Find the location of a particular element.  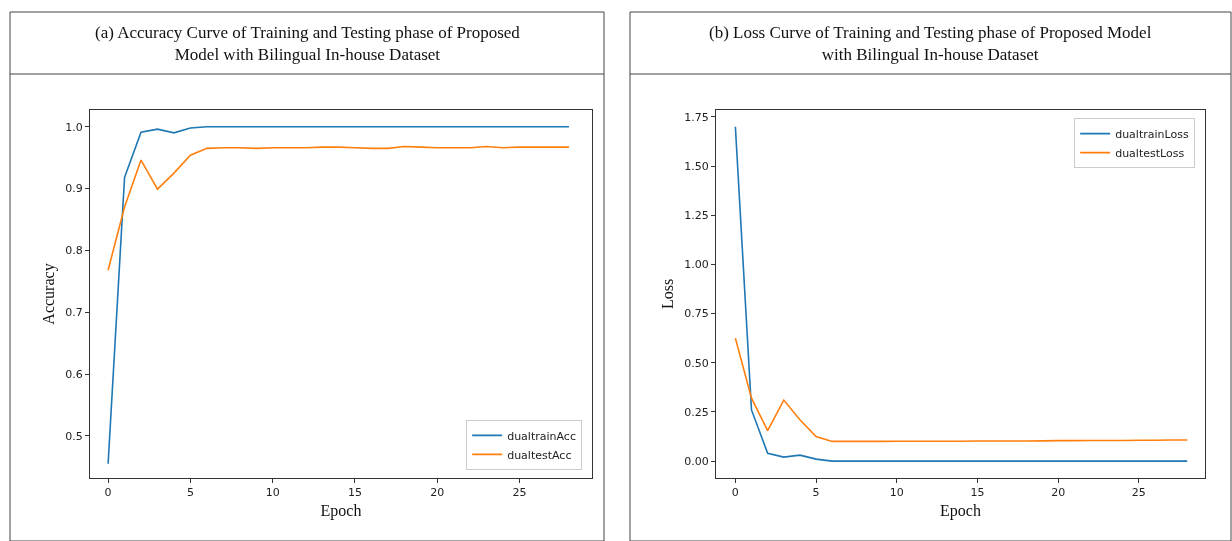

y-axis-title: Loss is located at coordinates (668, 294).